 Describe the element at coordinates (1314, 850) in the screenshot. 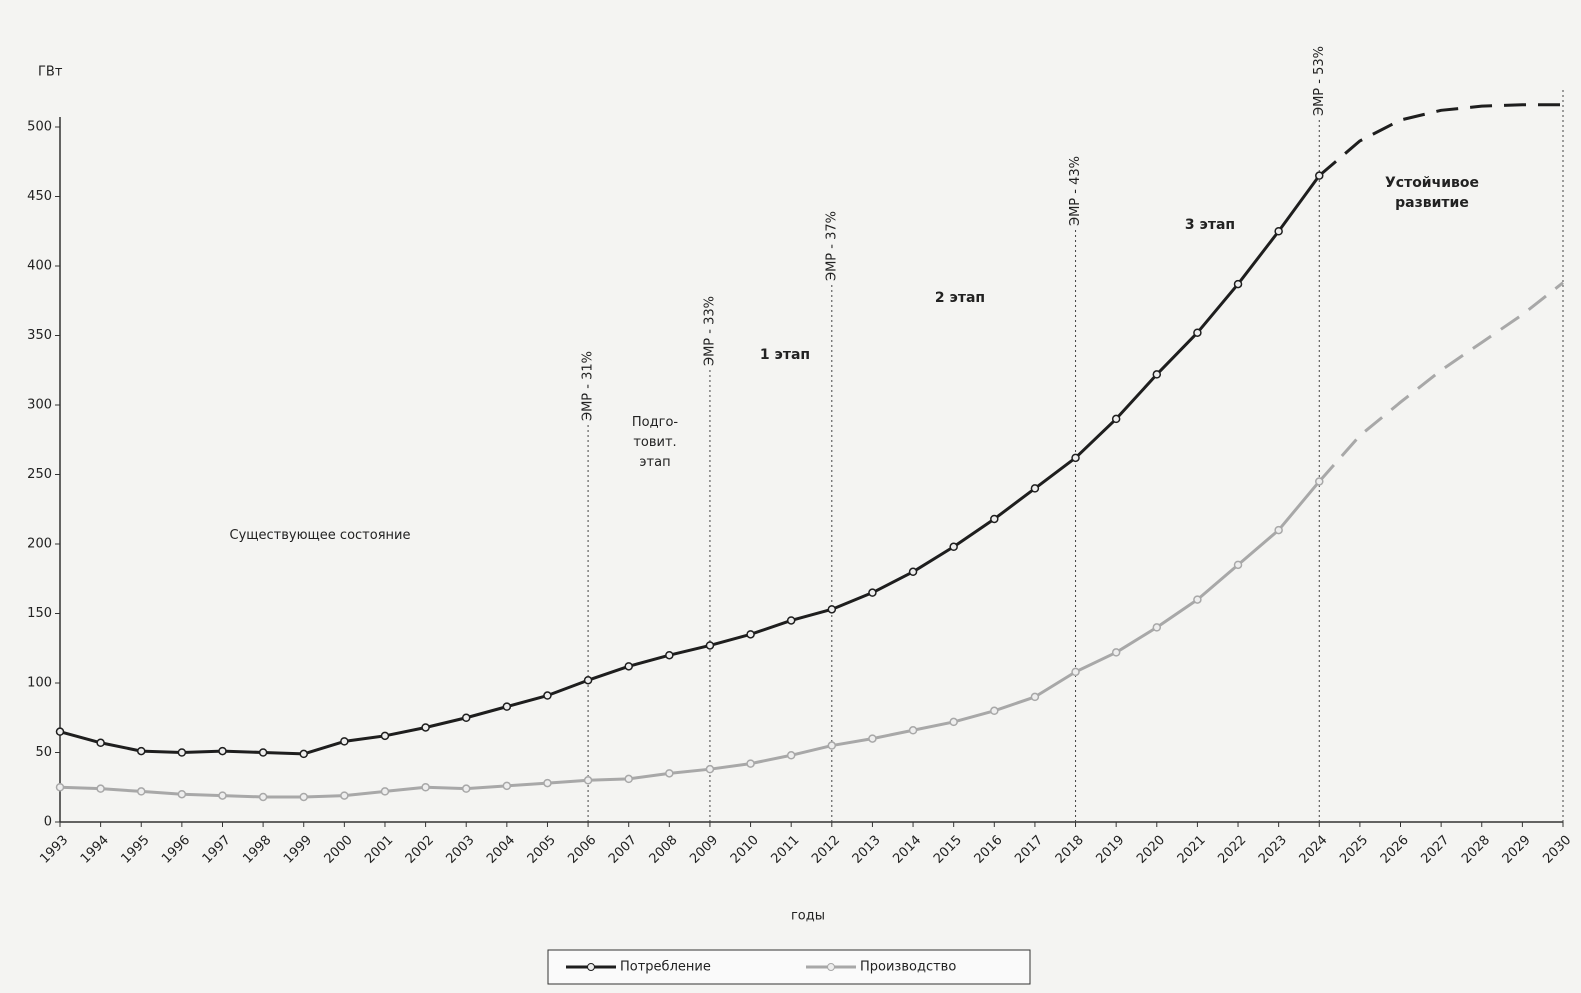

I see `x-tick-label: 2024` at that location.